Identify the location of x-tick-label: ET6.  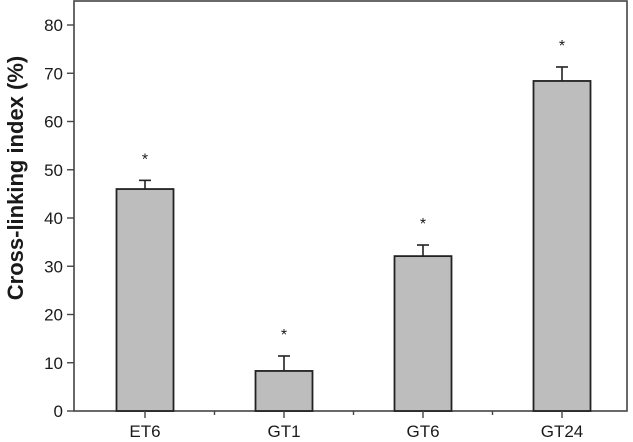
(144, 431).